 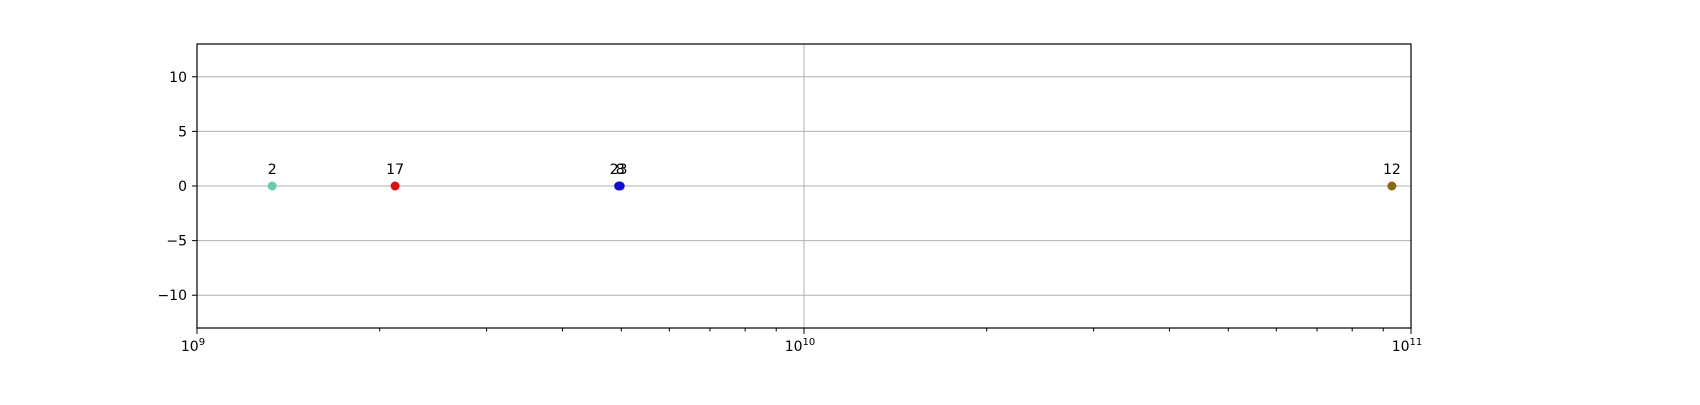 I want to click on x-tick-label: 109, so click(x=193, y=346).